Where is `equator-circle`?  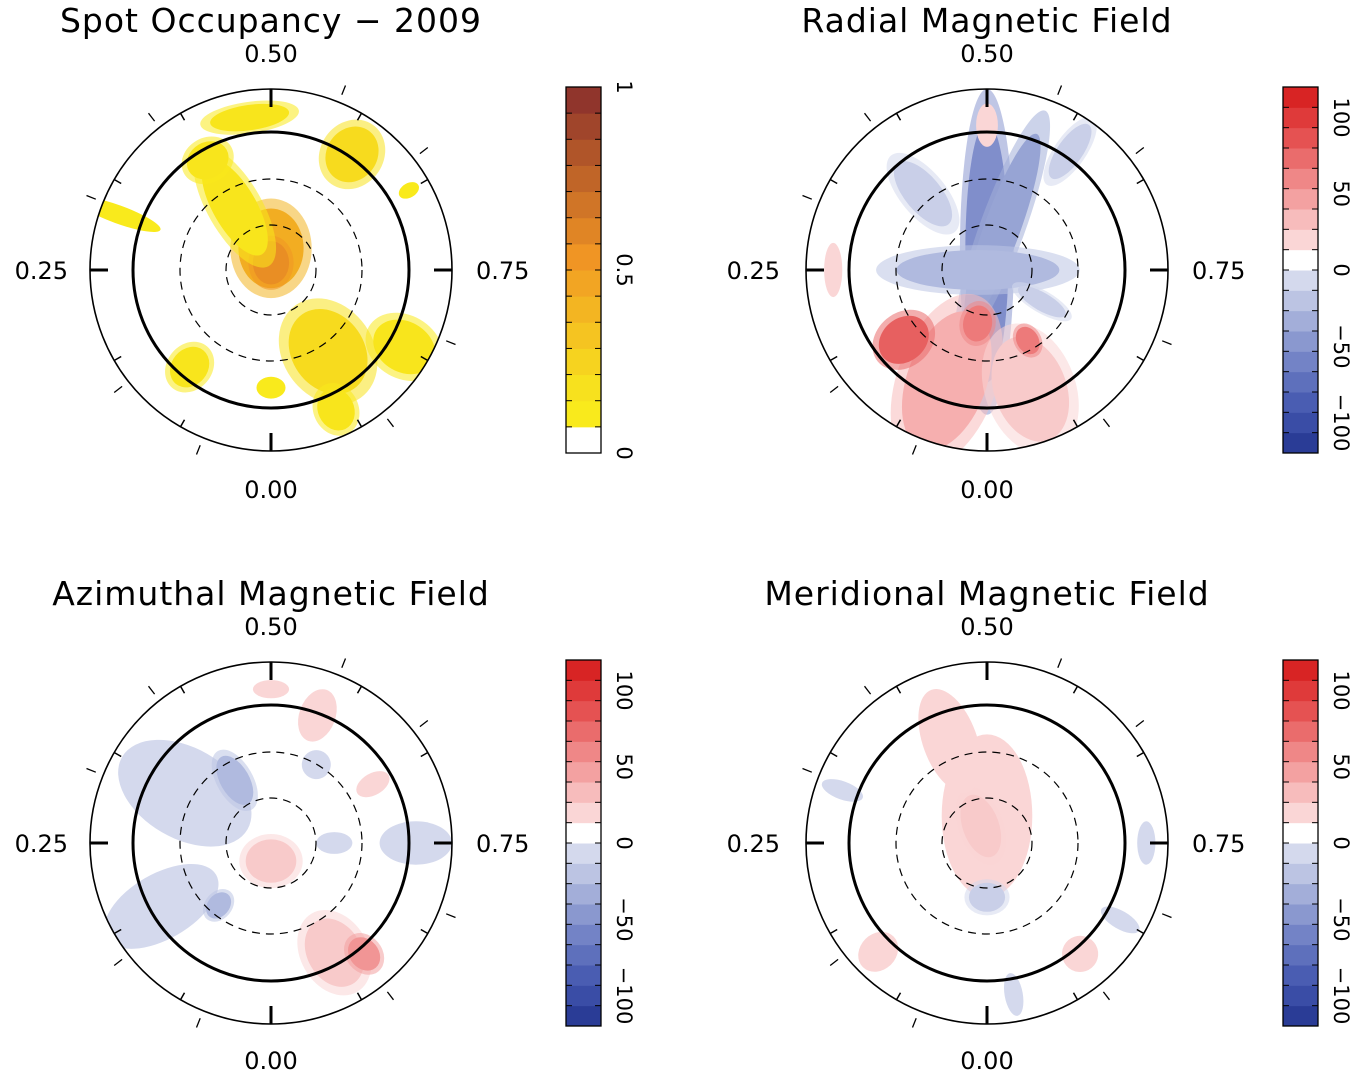
equator-circle is located at coordinates (271, 270).